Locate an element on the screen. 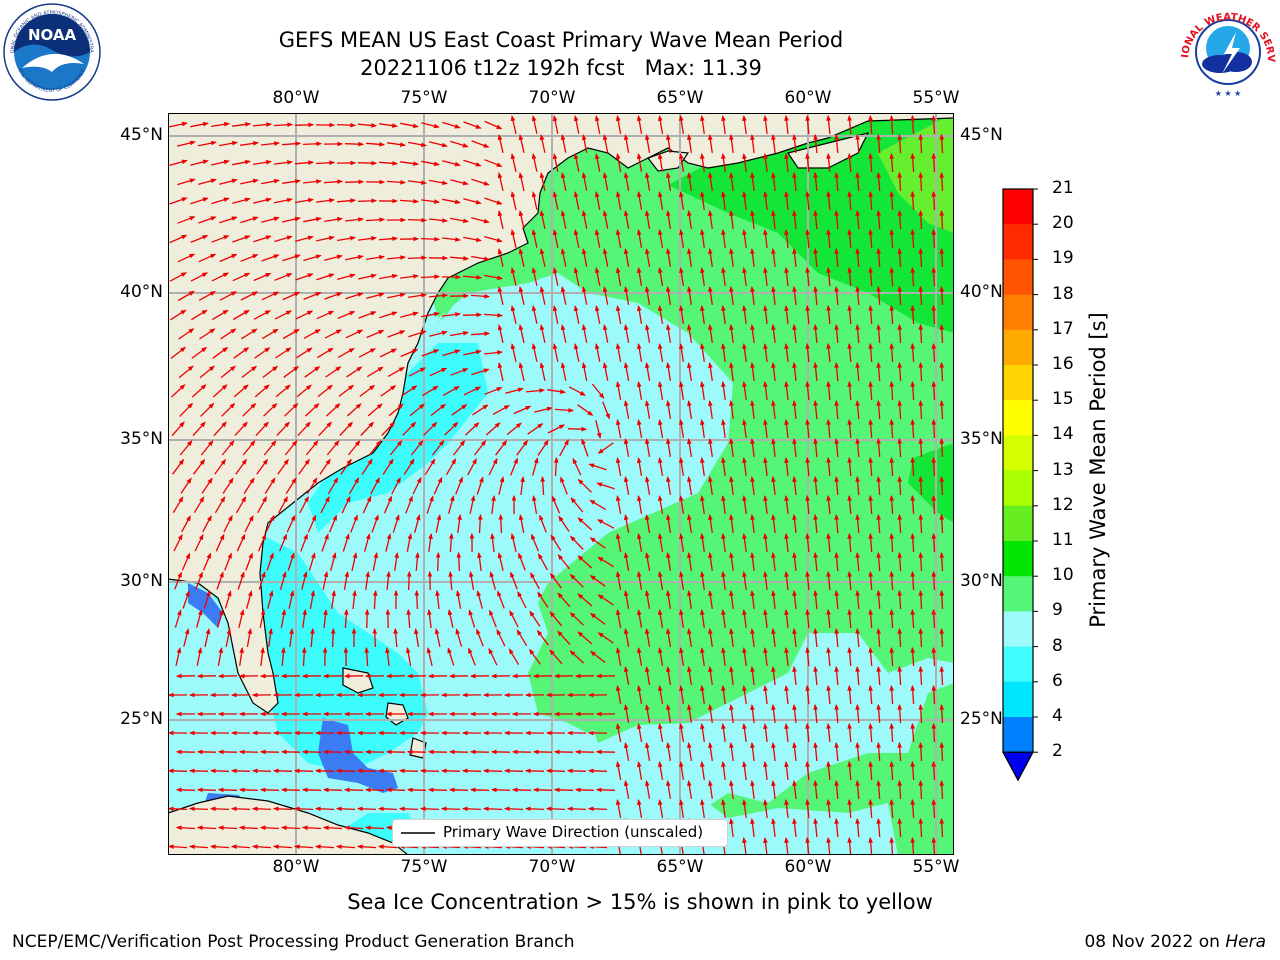  lon-label-bottom: 70°W is located at coordinates (552, 867).